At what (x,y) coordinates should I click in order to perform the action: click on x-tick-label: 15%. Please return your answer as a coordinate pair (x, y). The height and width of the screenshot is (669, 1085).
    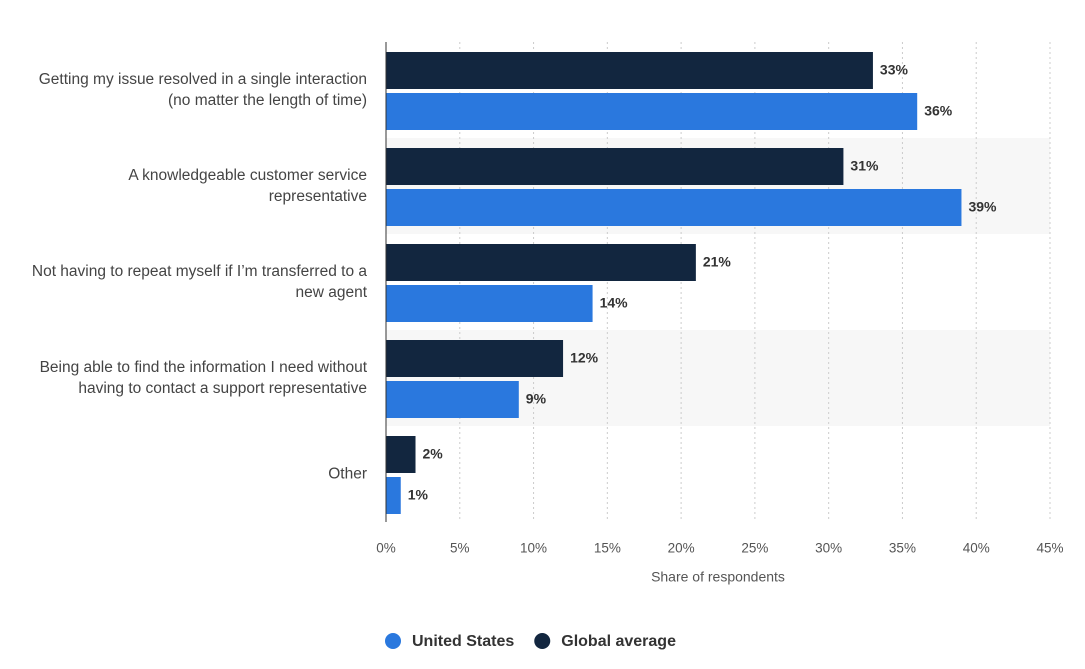
    Looking at the image, I should click on (607, 548).